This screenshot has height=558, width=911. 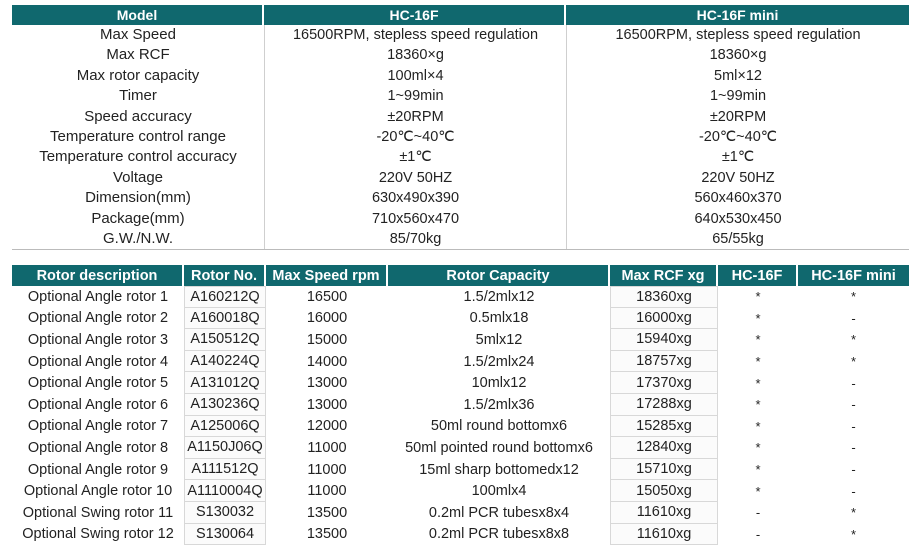 I want to click on rotor-capacity: 5mlx12, so click(x=499, y=339).